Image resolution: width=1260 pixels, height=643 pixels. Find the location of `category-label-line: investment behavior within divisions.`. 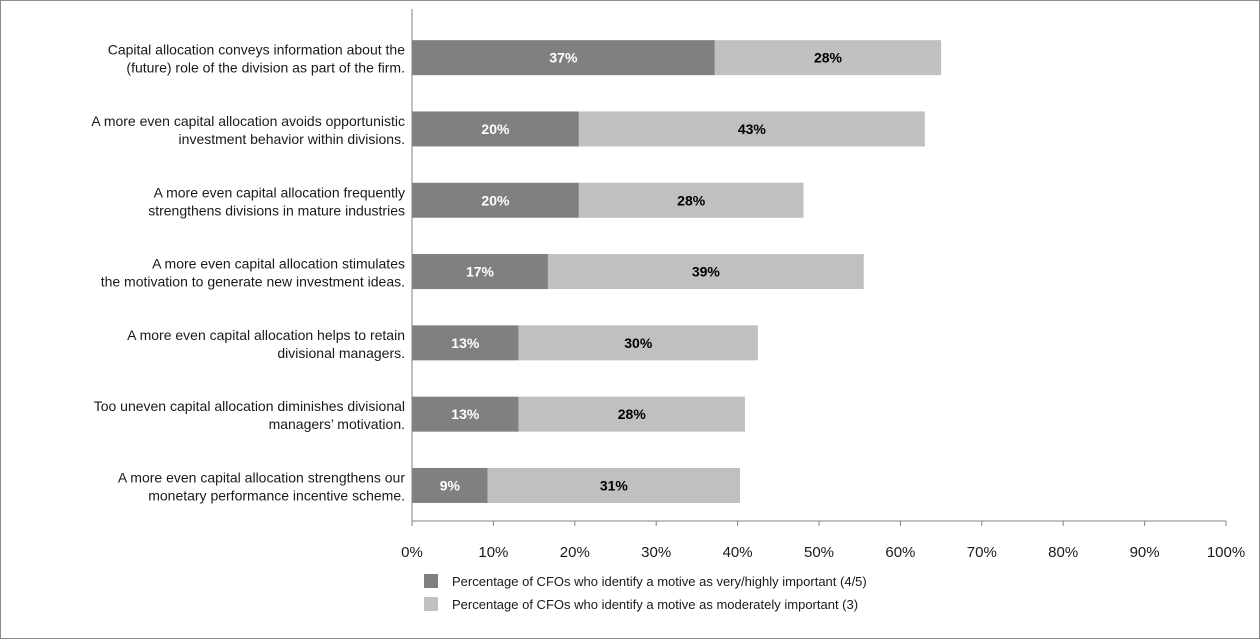

category-label-line: investment behavior within divisions. is located at coordinates (292, 139).